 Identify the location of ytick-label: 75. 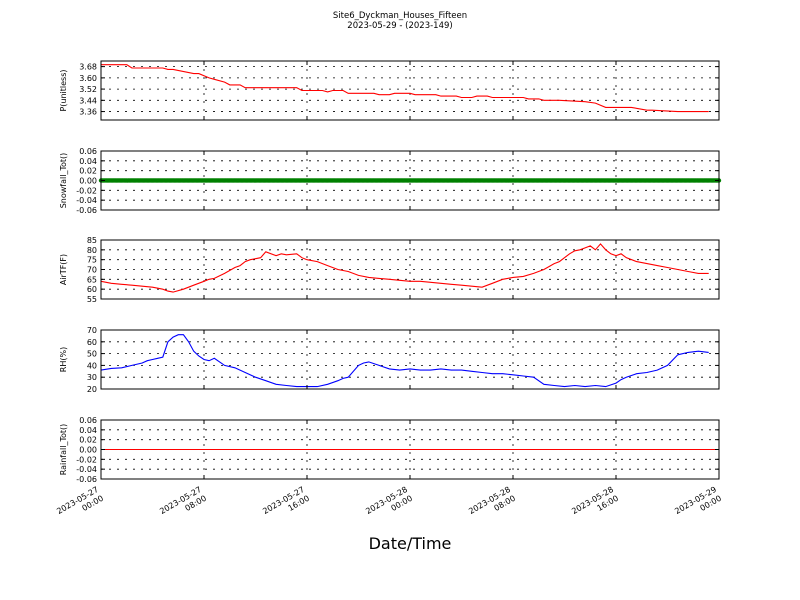
(92, 260).